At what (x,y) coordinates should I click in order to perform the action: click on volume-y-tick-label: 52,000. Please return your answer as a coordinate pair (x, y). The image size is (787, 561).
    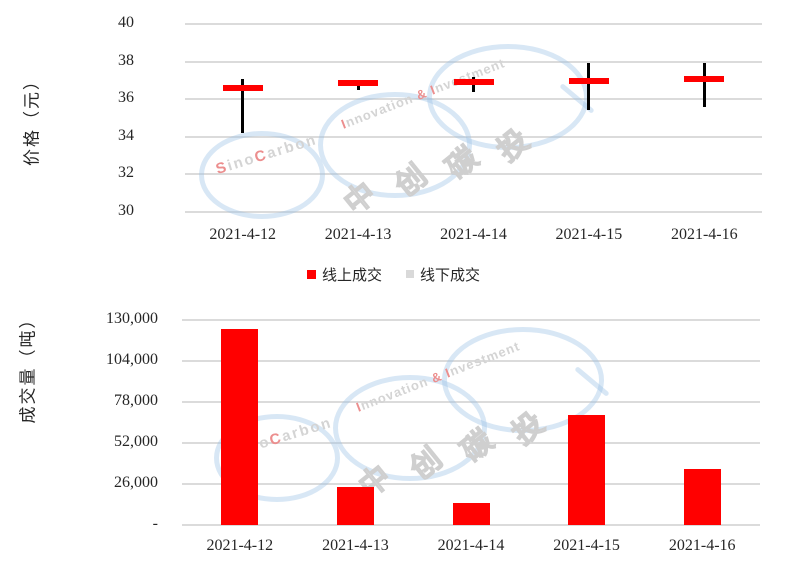
    Looking at the image, I should click on (136, 441).